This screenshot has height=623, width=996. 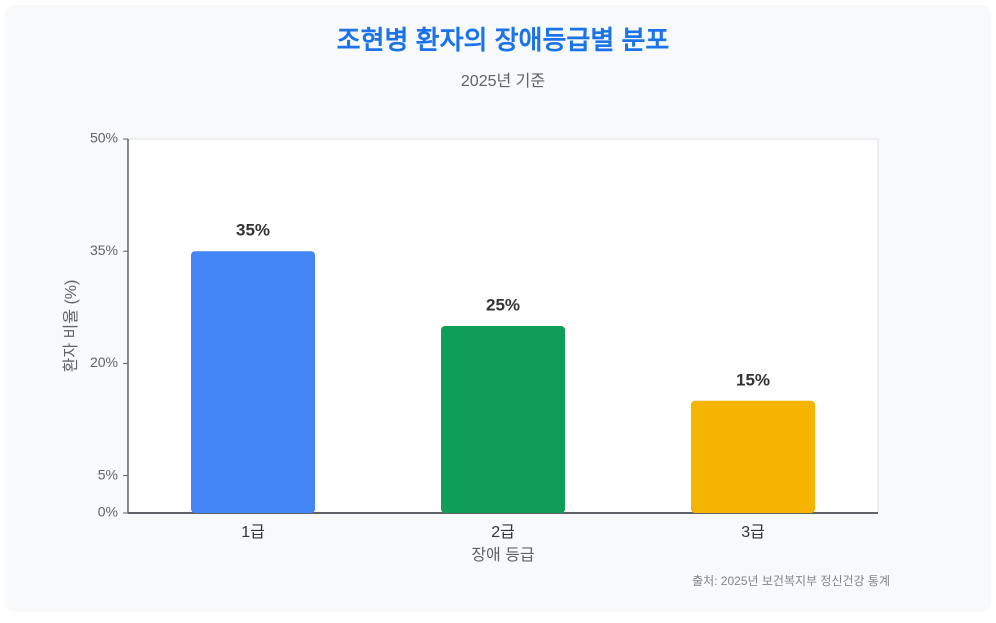 I want to click on y-tick-label: 0%, so click(x=108, y=512).